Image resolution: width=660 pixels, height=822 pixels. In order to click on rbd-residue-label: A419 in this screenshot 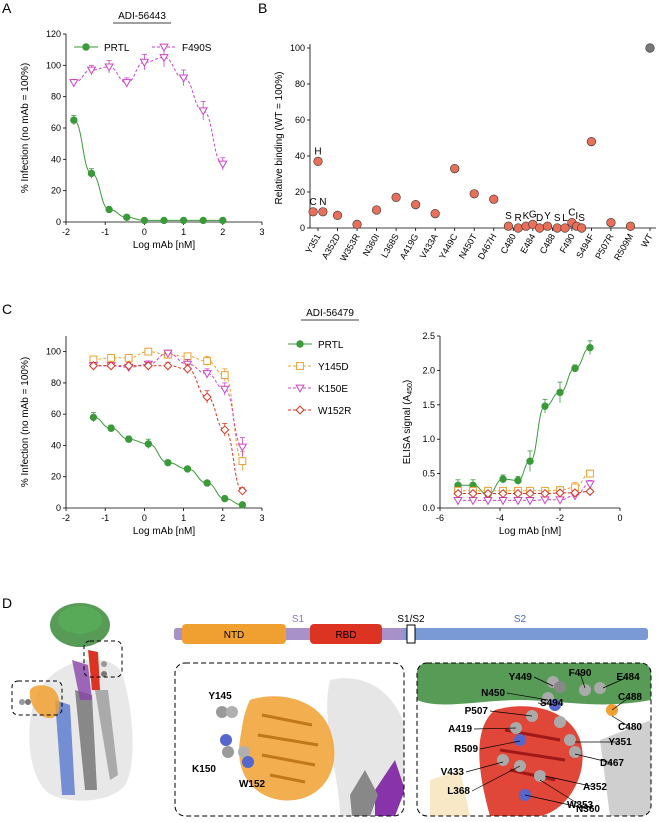, I will do `click(460, 729)`.